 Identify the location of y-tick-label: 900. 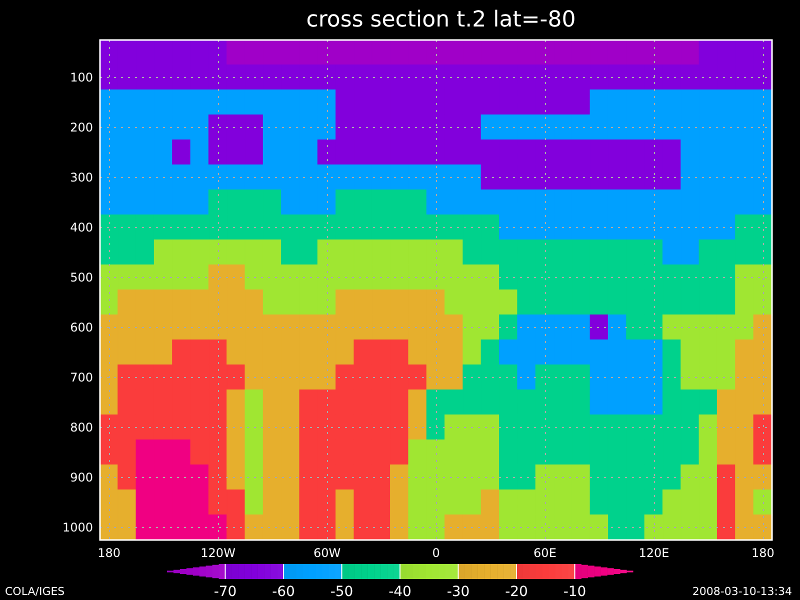
(81, 477).